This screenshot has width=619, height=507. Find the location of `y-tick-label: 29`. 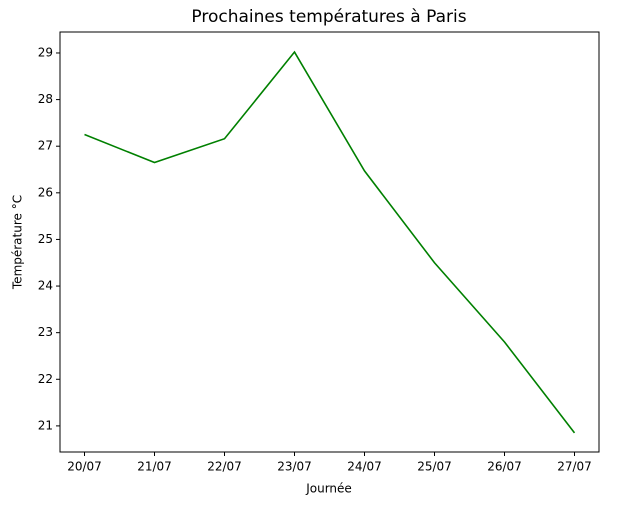

y-tick-label: 29 is located at coordinates (45, 52).